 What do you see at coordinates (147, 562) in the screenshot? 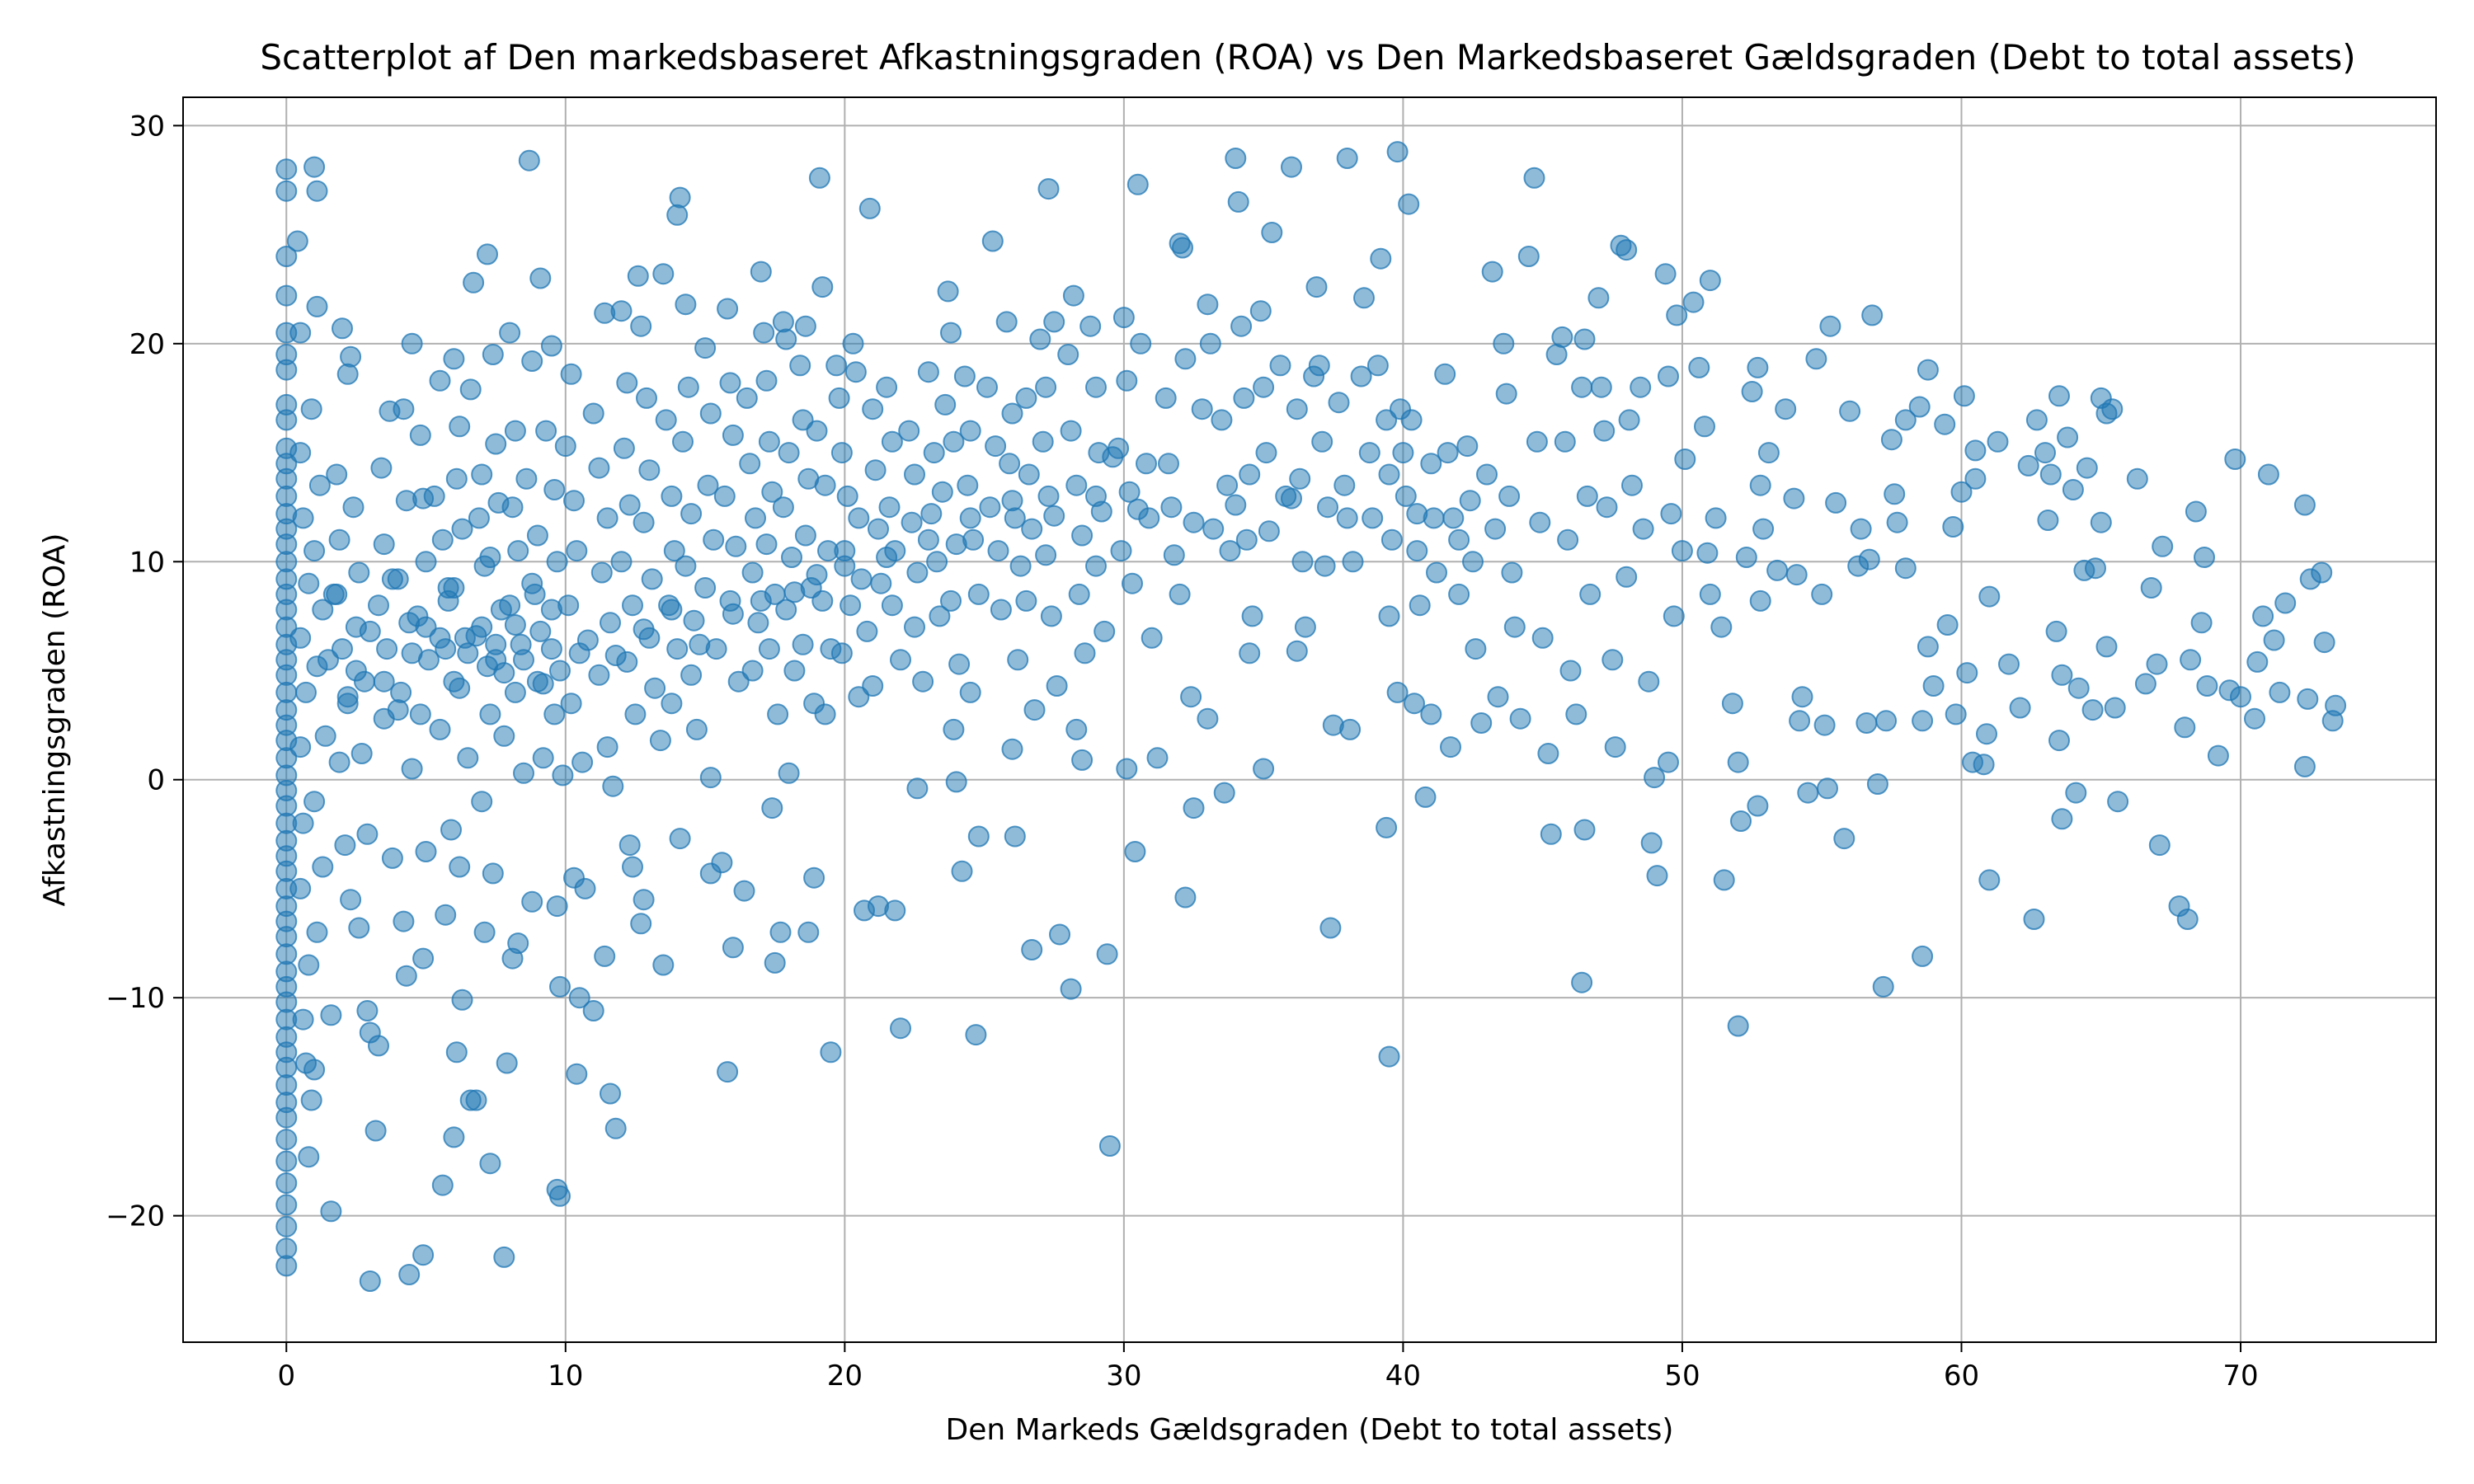
I see `y-tick-label: 10` at bounding box center [147, 562].